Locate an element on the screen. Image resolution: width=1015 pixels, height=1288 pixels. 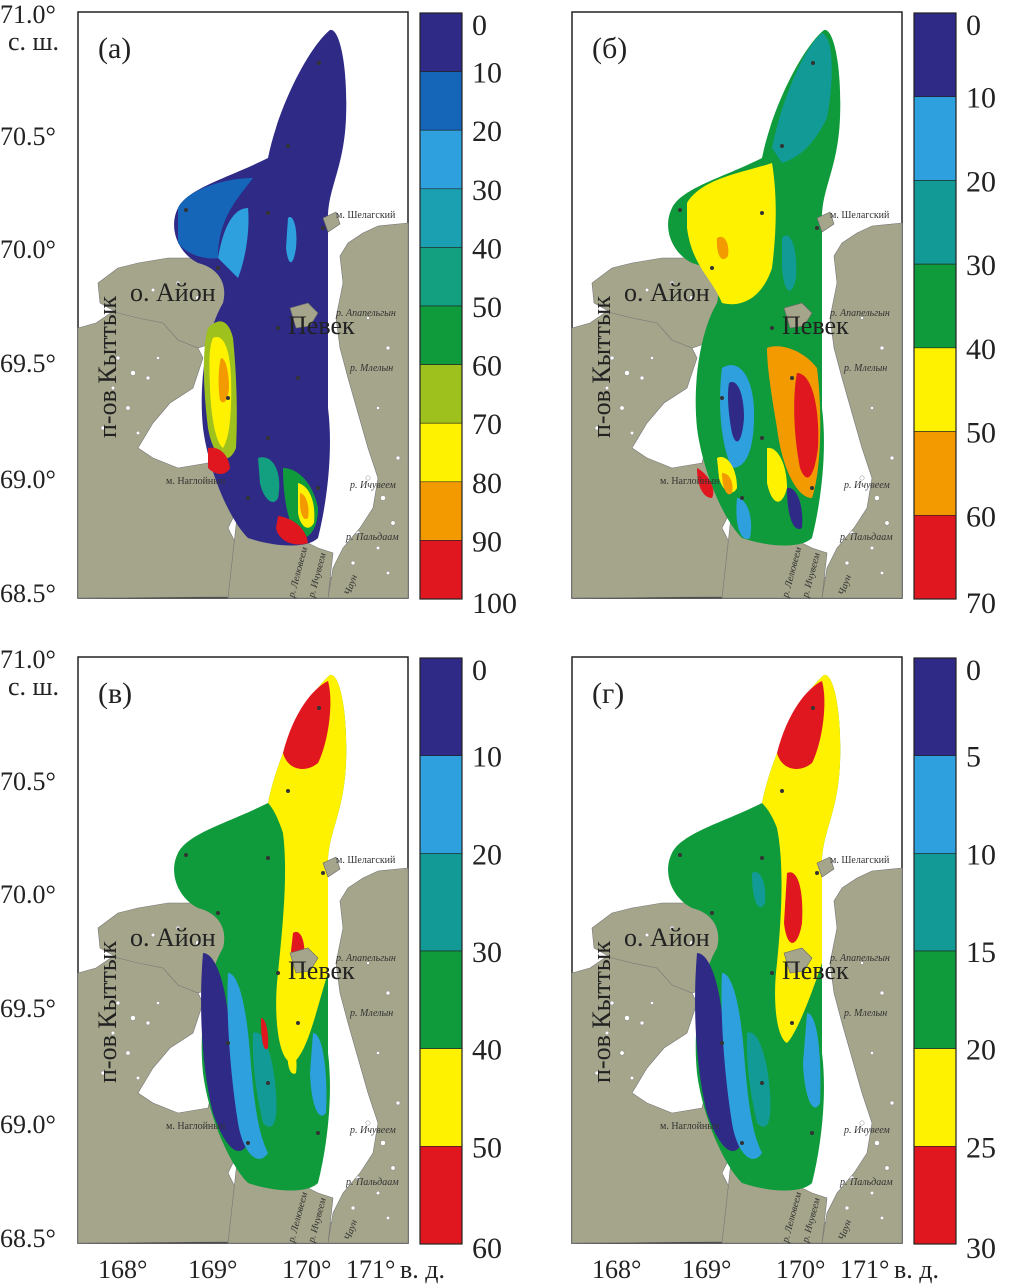
panel-letter: (б) is located at coordinates (609, 48).